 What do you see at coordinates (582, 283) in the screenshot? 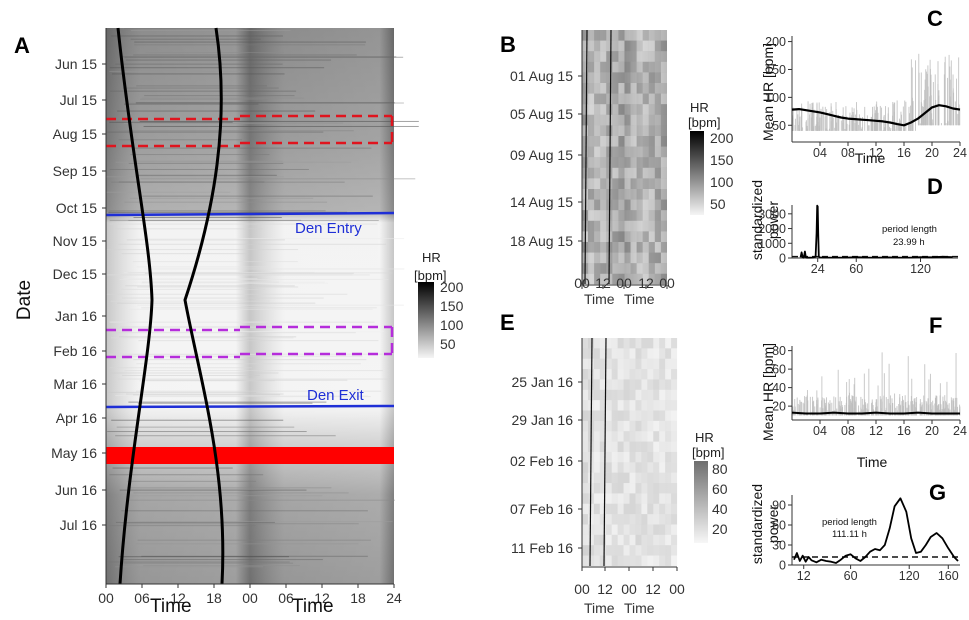
I see `panel-b-x-tick-label: 00` at bounding box center [582, 283].